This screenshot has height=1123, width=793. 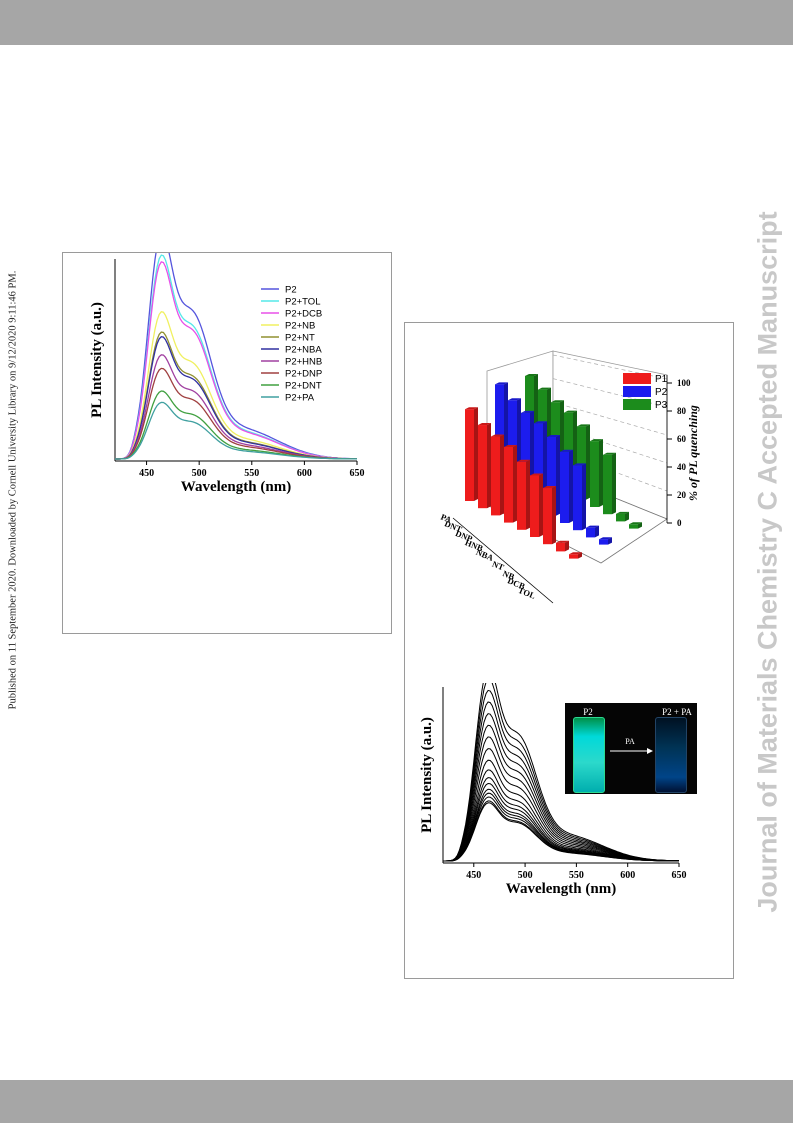 I want to click on category-label: NT, so click(x=498, y=566).